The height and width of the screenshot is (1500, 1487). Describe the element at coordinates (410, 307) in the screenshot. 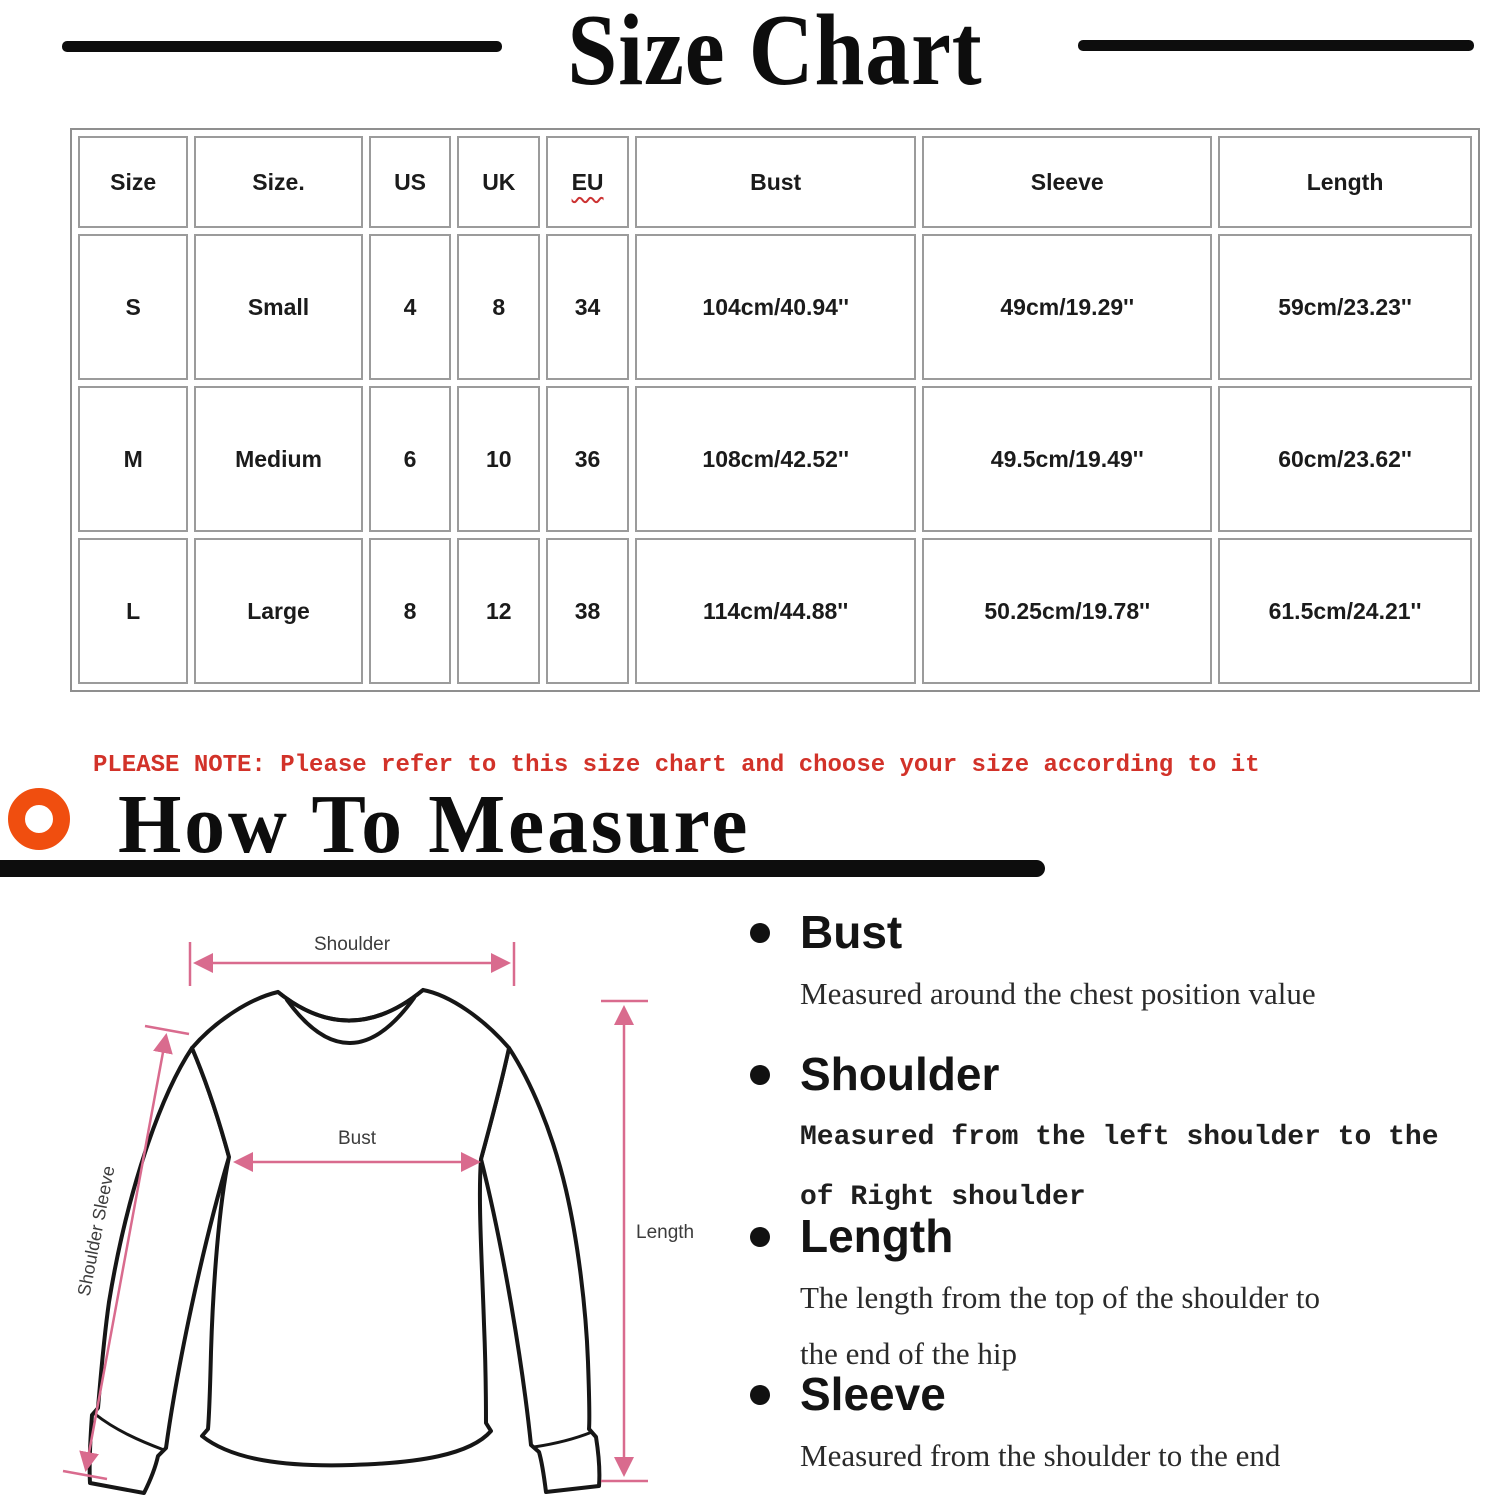

I see `cell-s-us: 4` at that location.